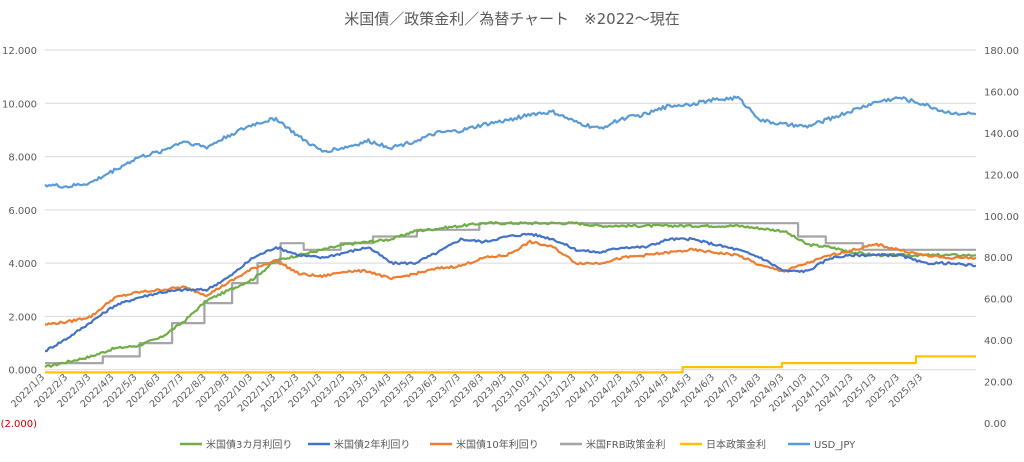 This screenshot has width=1024, height=462. What do you see at coordinates (22, 317) in the screenshot?
I see `y-left-tick-label: 2.000` at bounding box center [22, 317].